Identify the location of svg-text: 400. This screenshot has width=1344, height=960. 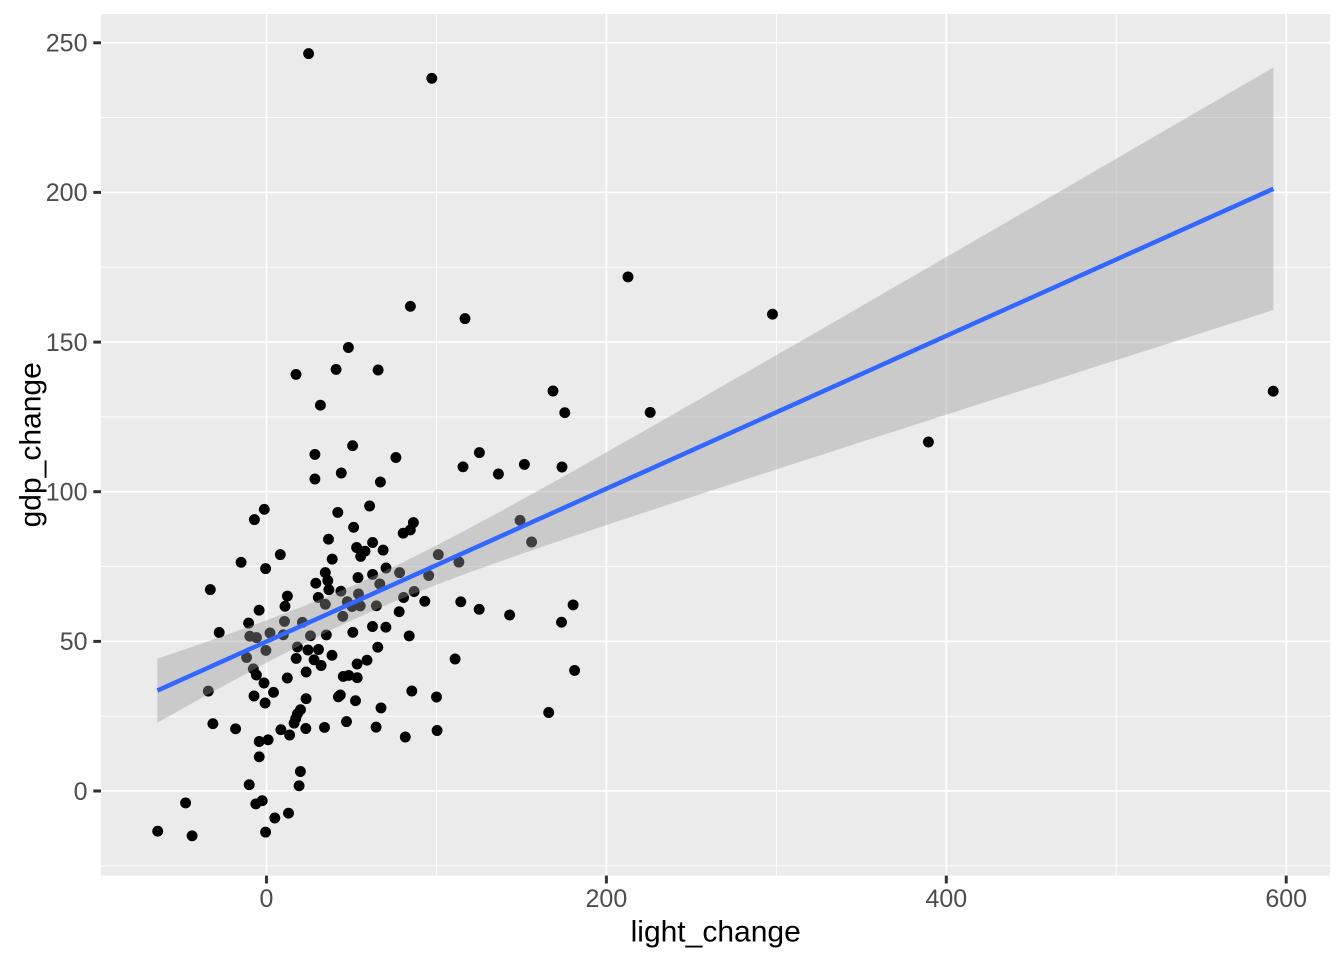
(946, 899).